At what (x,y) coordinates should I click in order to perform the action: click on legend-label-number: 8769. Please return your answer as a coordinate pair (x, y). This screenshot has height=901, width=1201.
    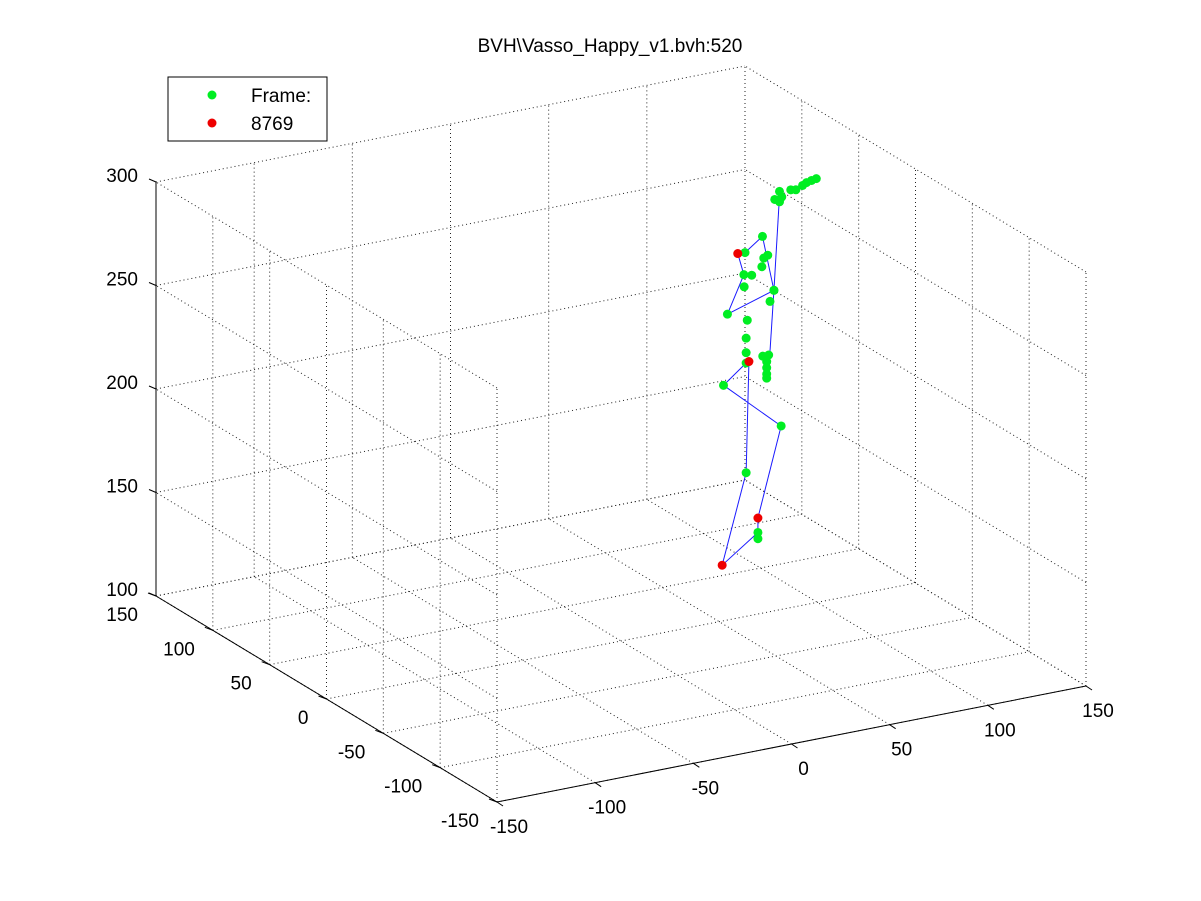
    Looking at the image, I should click on (272, 124).